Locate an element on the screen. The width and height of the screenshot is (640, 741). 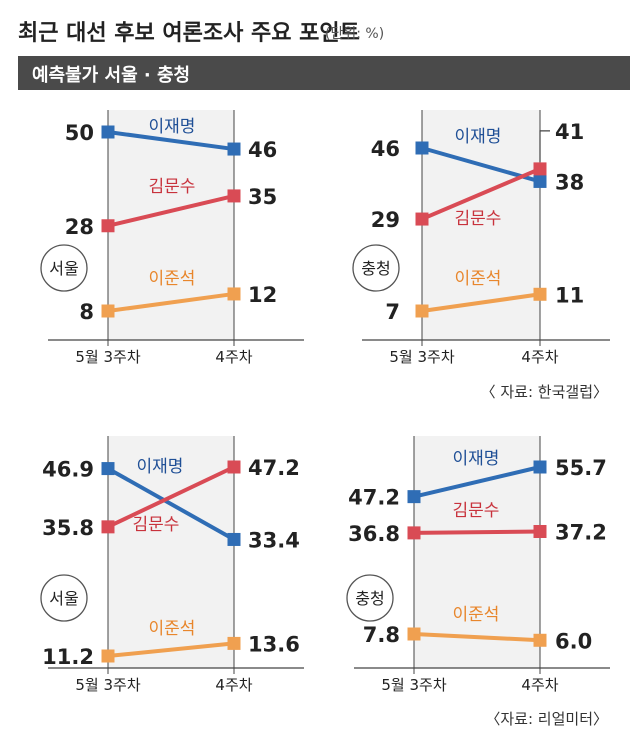
value-label: 29 is located at coordinates (385, 220).